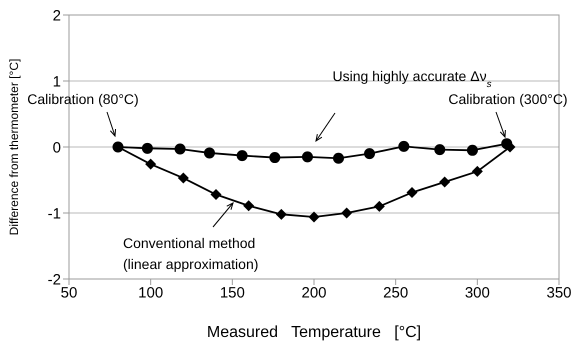  I want to click on x-tick-label: 250, so click(395, 293).